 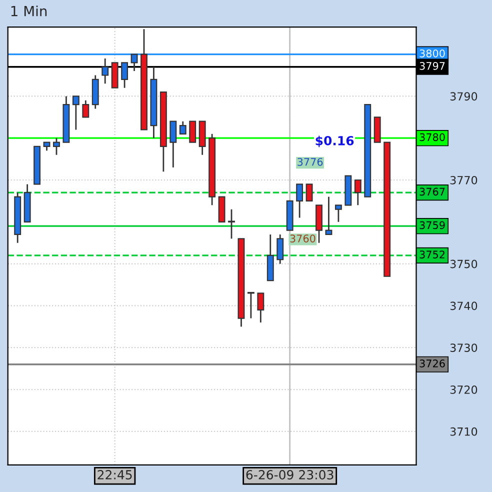 I want to click on ref-line-label: 3726, so click(x=432, y=364).